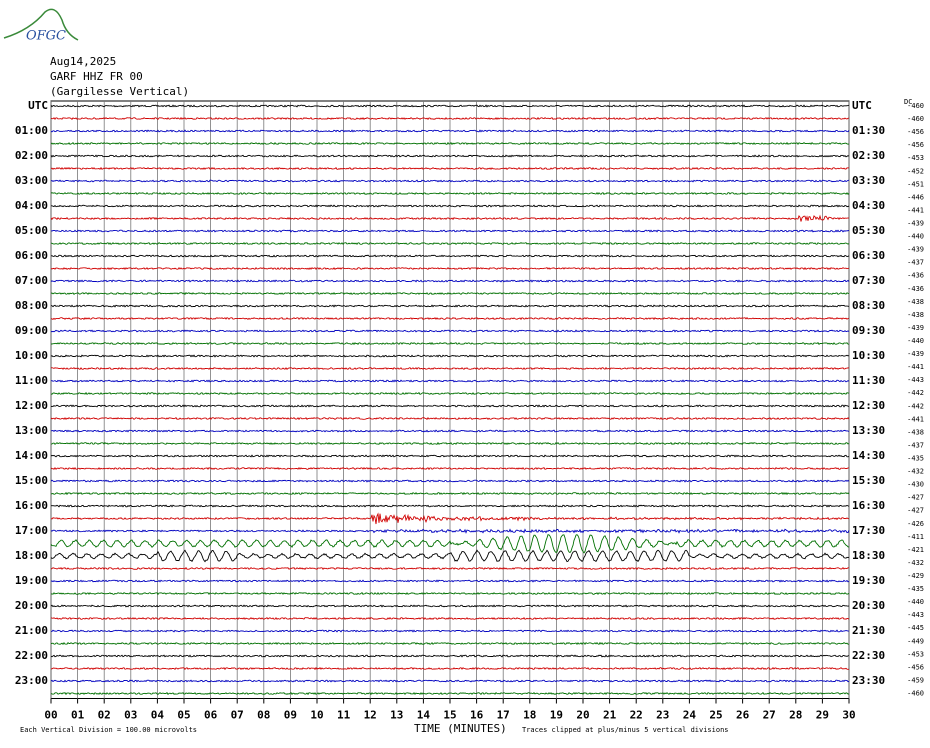 Image resolution: width=930 pixels, height=748 pixels. Describe the element at coordinates (915, 615) in the screenshot. I see `dc-value: -443` at that location.